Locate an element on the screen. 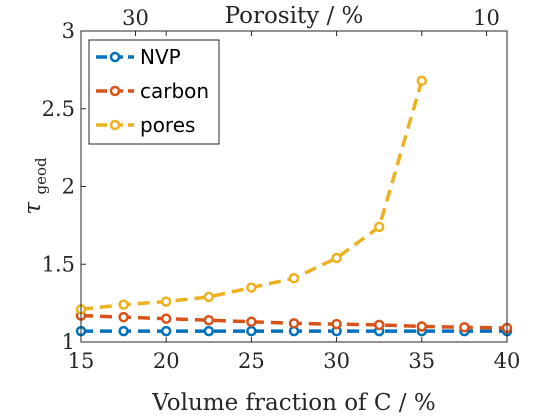  y-tick-label: 3 is located at coordinates (68, 31).